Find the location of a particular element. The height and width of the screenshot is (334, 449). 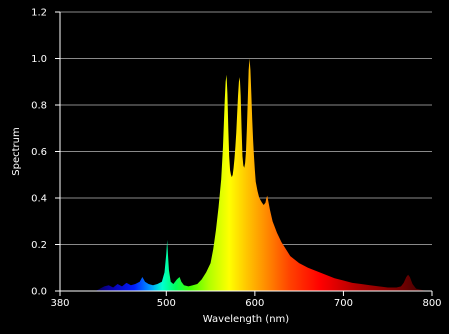

y-tick-label-3: 0.6 is located at coordinates (39, 152).